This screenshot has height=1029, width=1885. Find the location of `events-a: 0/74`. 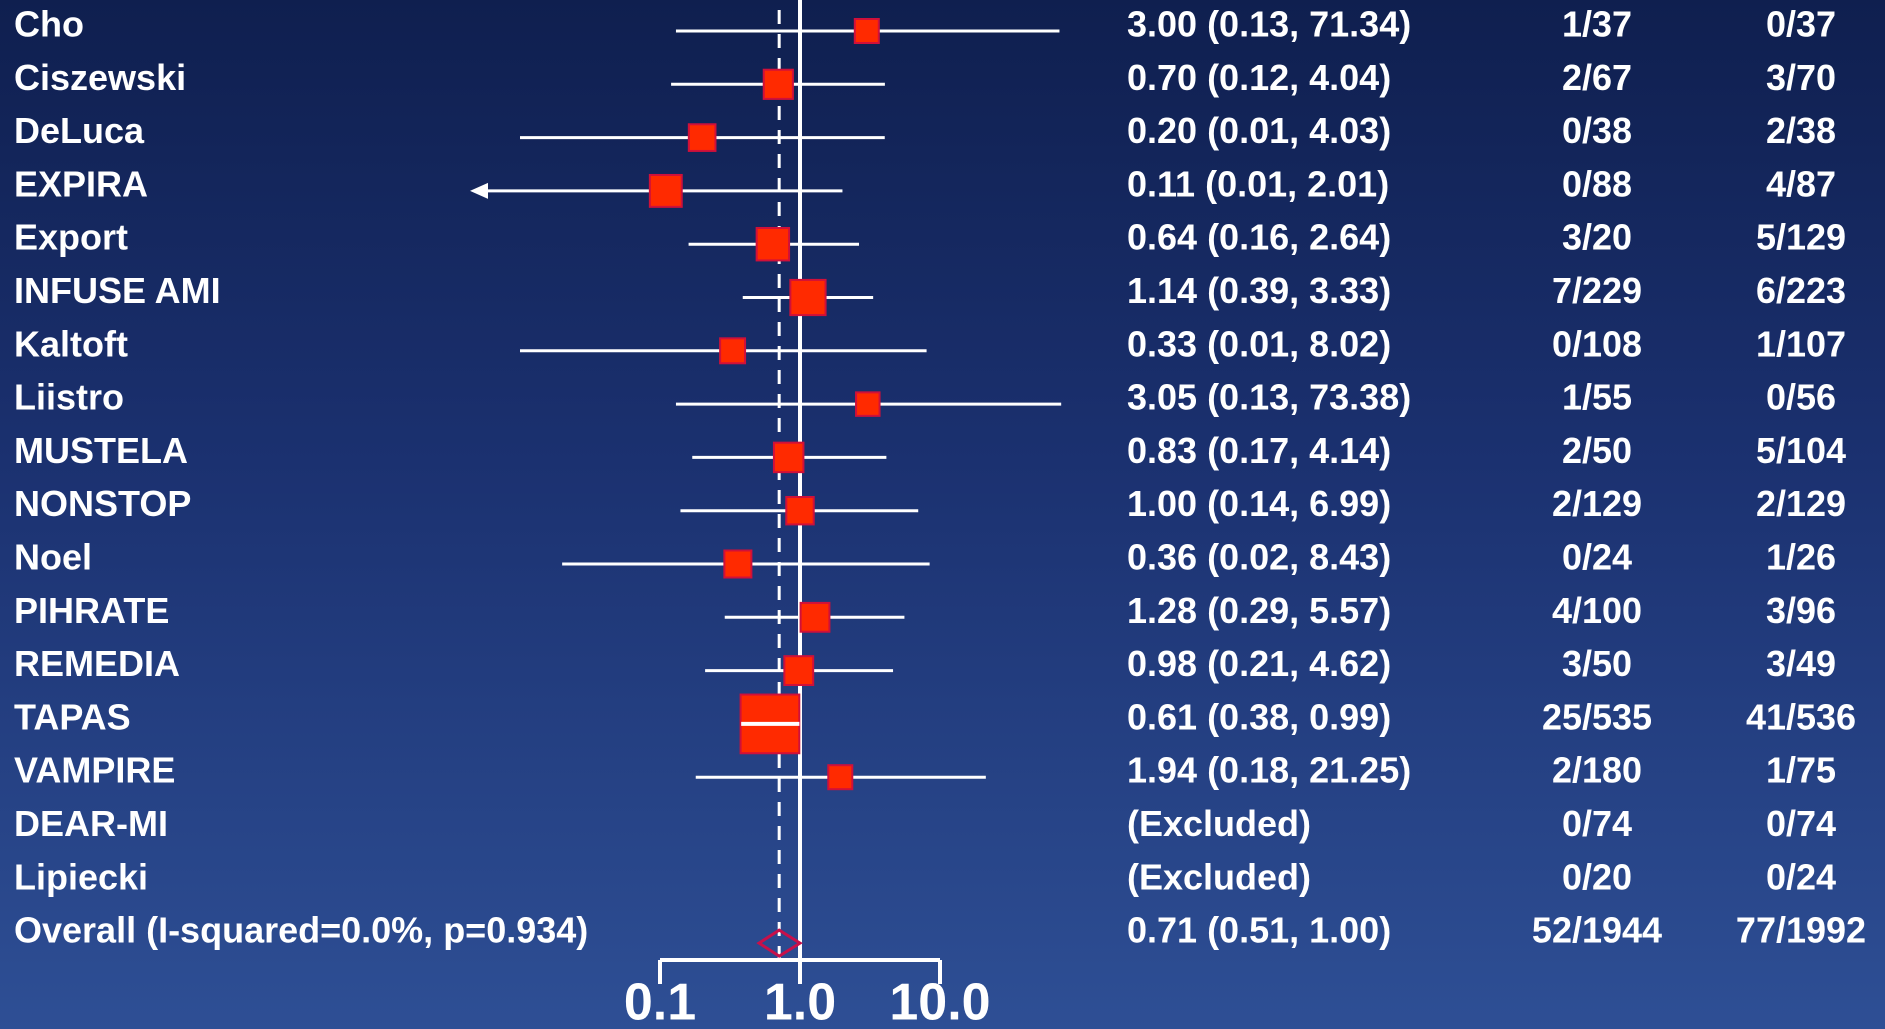

events-a: 0/74 is located at coordinates (1597, 823).